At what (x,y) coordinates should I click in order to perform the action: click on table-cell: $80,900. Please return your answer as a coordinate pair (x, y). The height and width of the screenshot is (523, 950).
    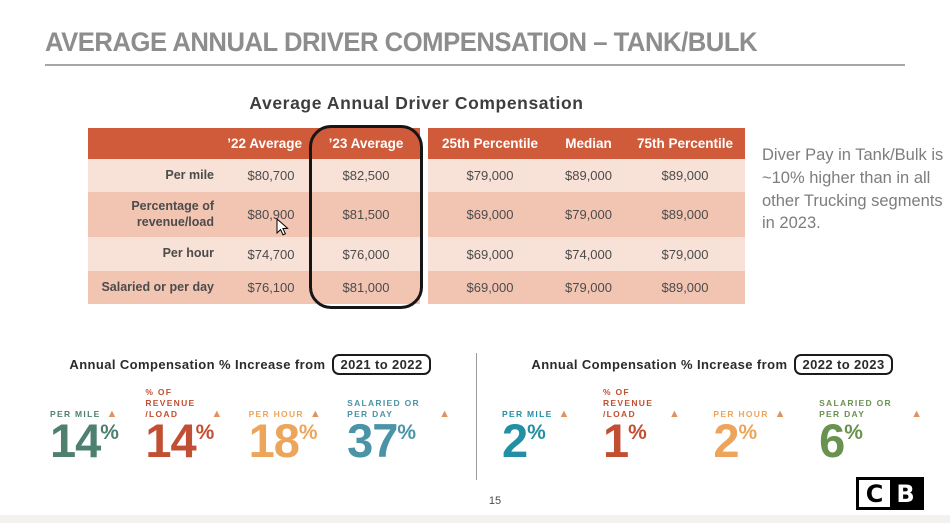
    Looking at the image, I should click on (271, 214).